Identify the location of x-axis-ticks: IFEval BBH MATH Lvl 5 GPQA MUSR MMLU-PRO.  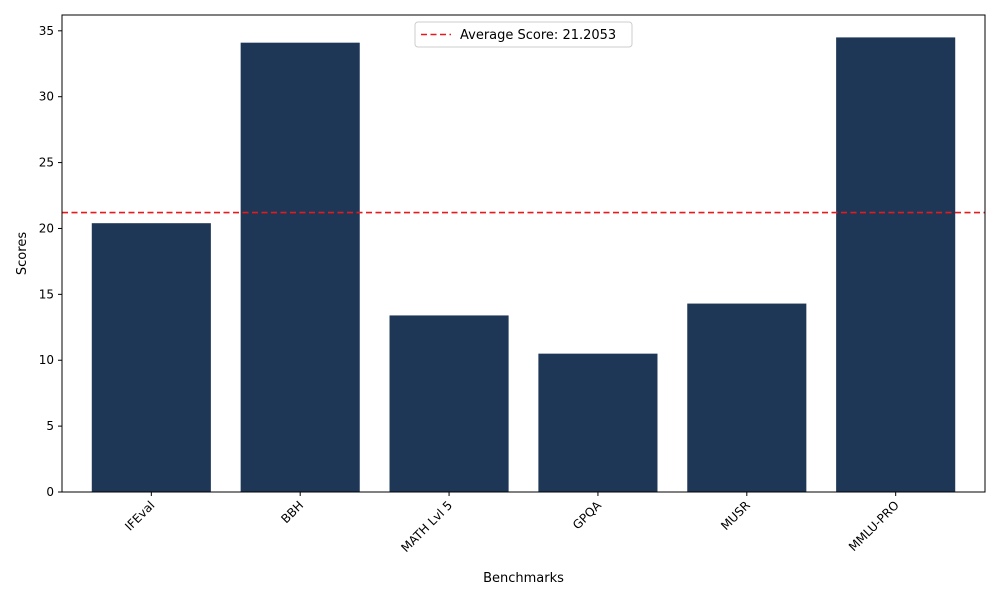
(512, 523).